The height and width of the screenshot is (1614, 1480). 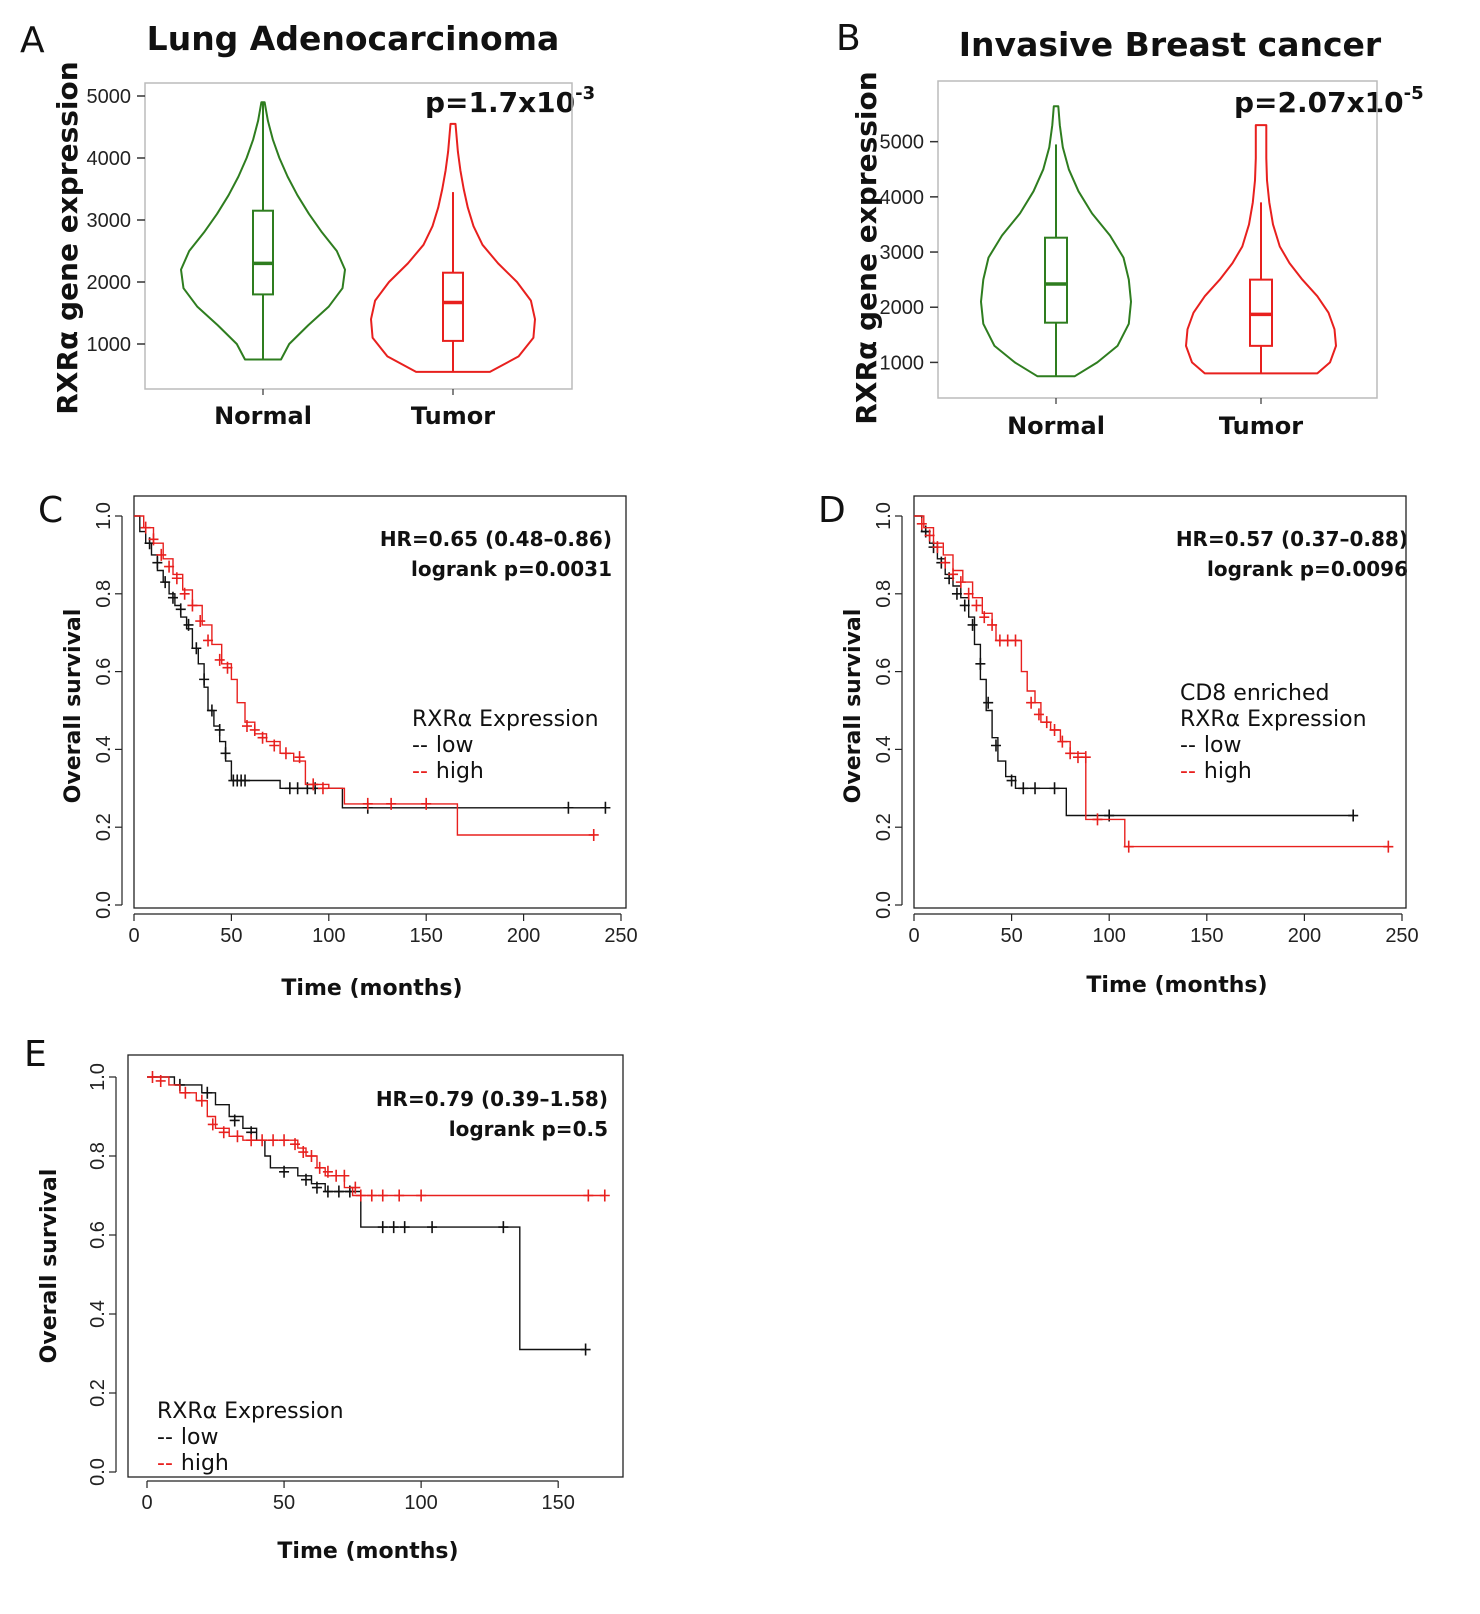 What do you see at coordinates (1304, 936) in the screenshot?
I see `panel-d-x-tick-label: 200` at bounding box center [1304, 936].